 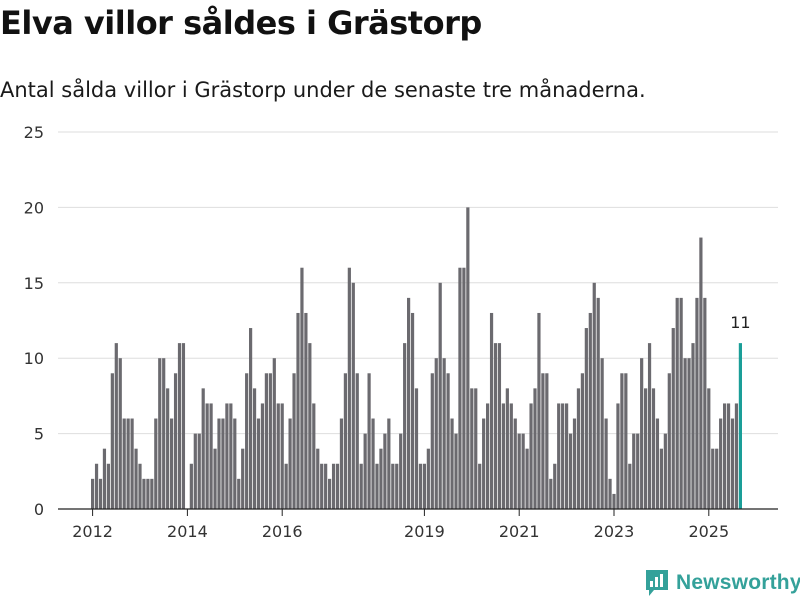 I want to click on x-tick-label: 2021, so click(x=519, y=531).